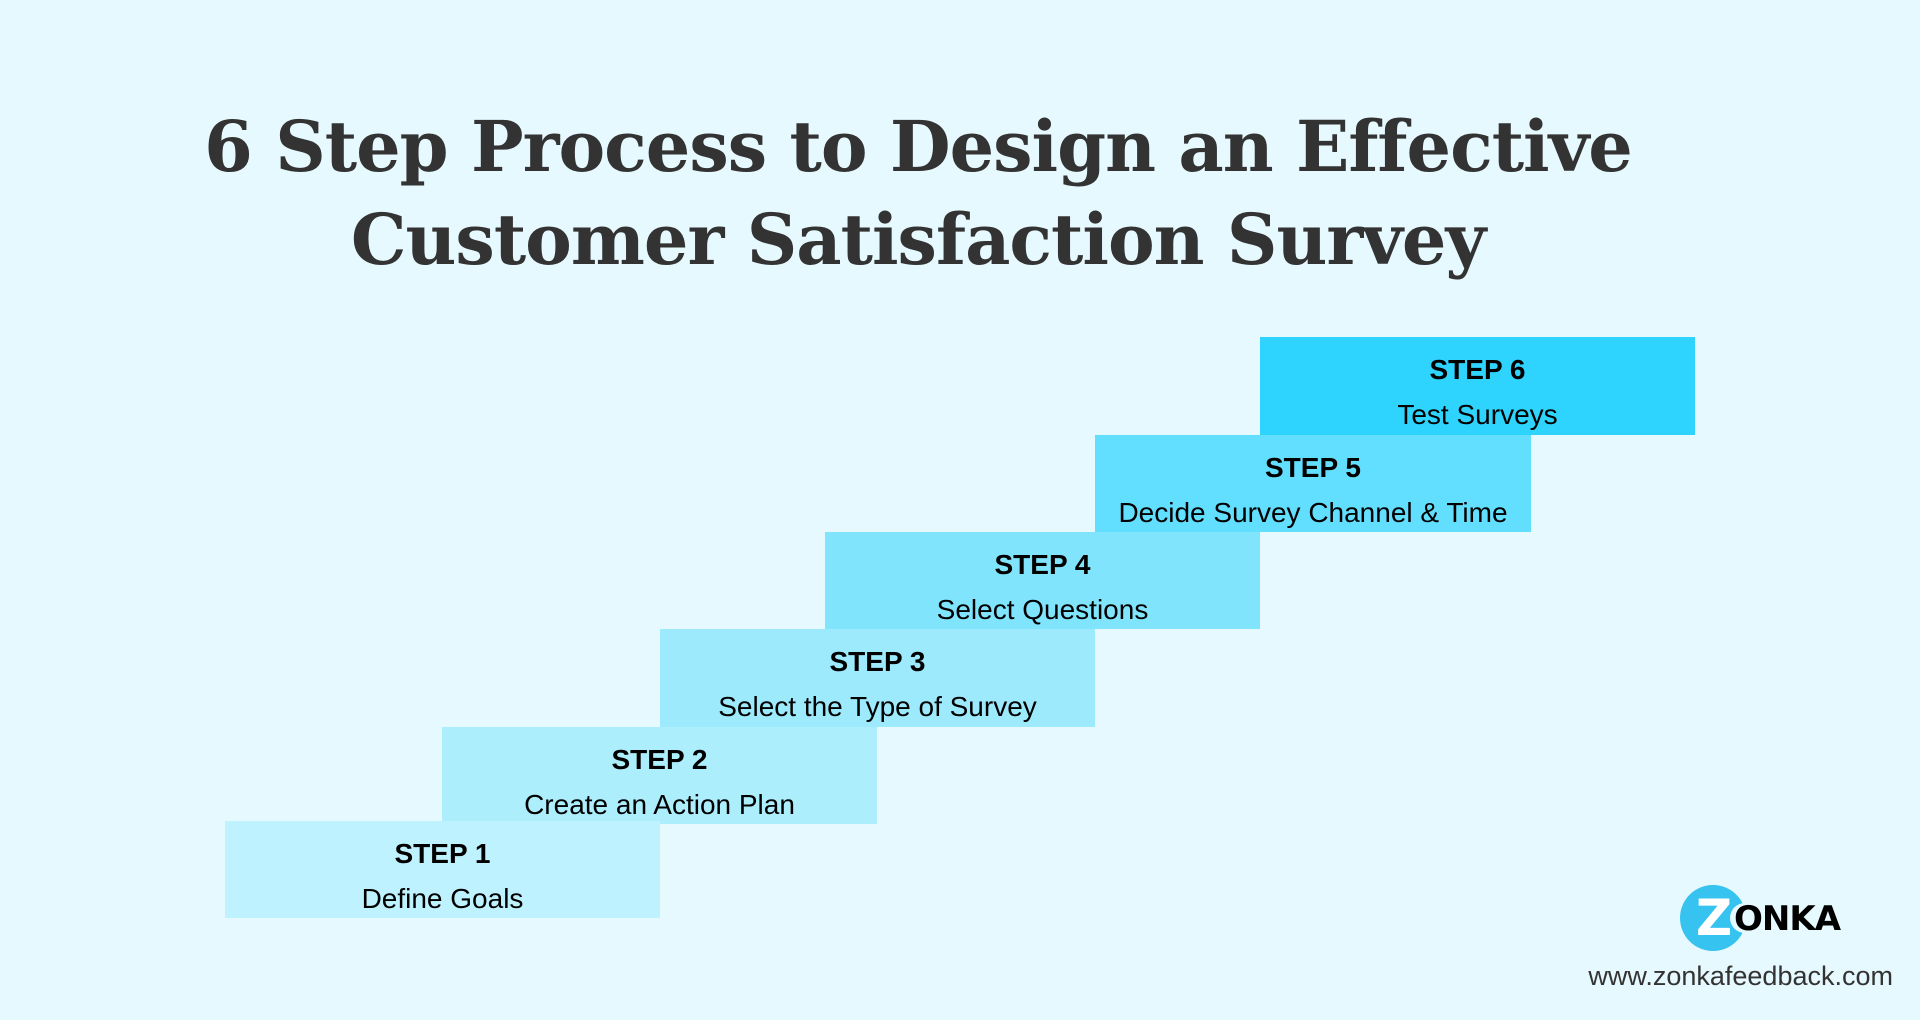  What do you see at coordinates (877, 661) in the screenshot?
I see `step-label: STEP 3` at bounding box center [877, 661].